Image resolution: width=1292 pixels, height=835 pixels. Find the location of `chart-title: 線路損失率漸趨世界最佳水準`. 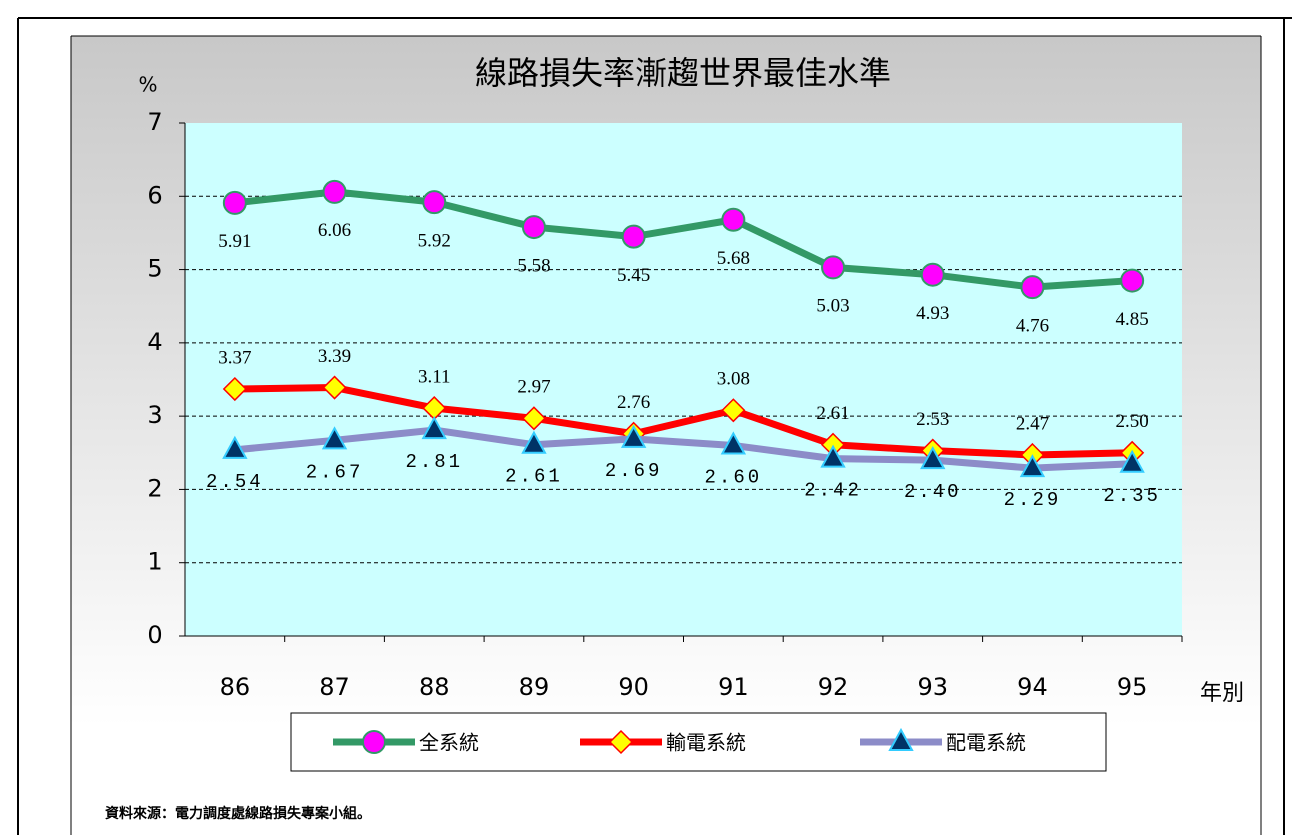

chart-title: 線路損失率漸趨世界最佳水準 is located at coordinates (683, 73).